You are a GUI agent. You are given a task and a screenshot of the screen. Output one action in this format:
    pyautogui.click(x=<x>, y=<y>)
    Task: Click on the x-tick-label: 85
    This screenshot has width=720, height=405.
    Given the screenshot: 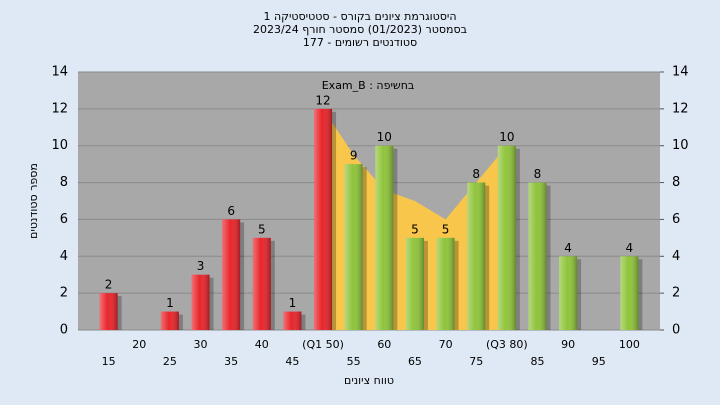 What is the action you would take?
    pyautogui.click(x=537, y=361)
    